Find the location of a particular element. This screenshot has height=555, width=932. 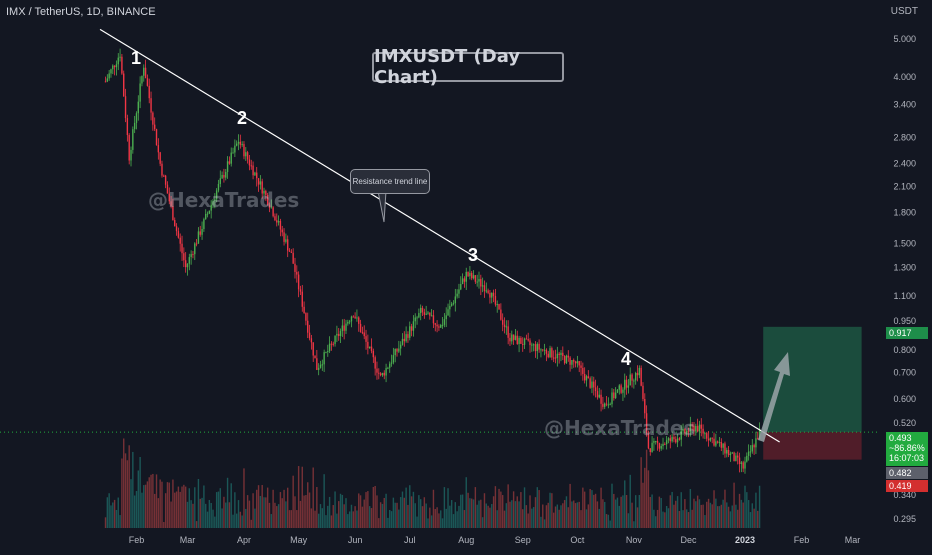

y-tick-label: 1.300 is located at coordinates (904, 268).